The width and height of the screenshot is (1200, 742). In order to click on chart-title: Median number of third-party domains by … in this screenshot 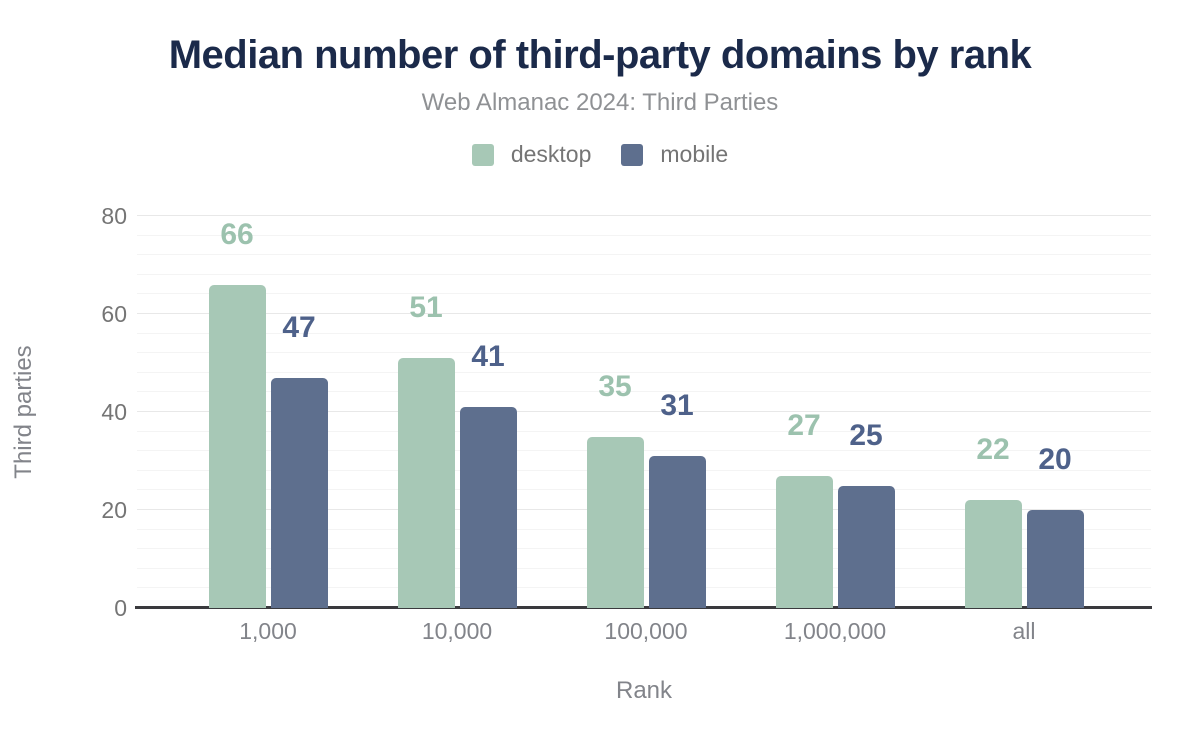, I will do `click(600, 55)`.